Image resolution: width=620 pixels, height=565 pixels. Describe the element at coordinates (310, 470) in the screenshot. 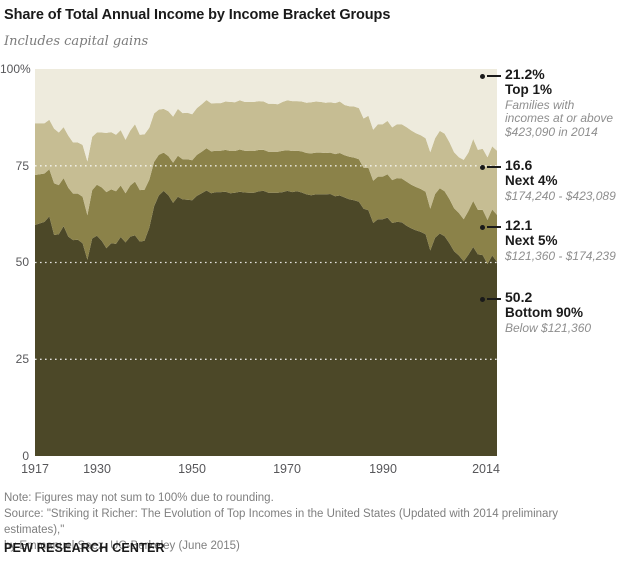

I see `x-axis: 1917 1930 1950 1970 1990 2014` at that location.